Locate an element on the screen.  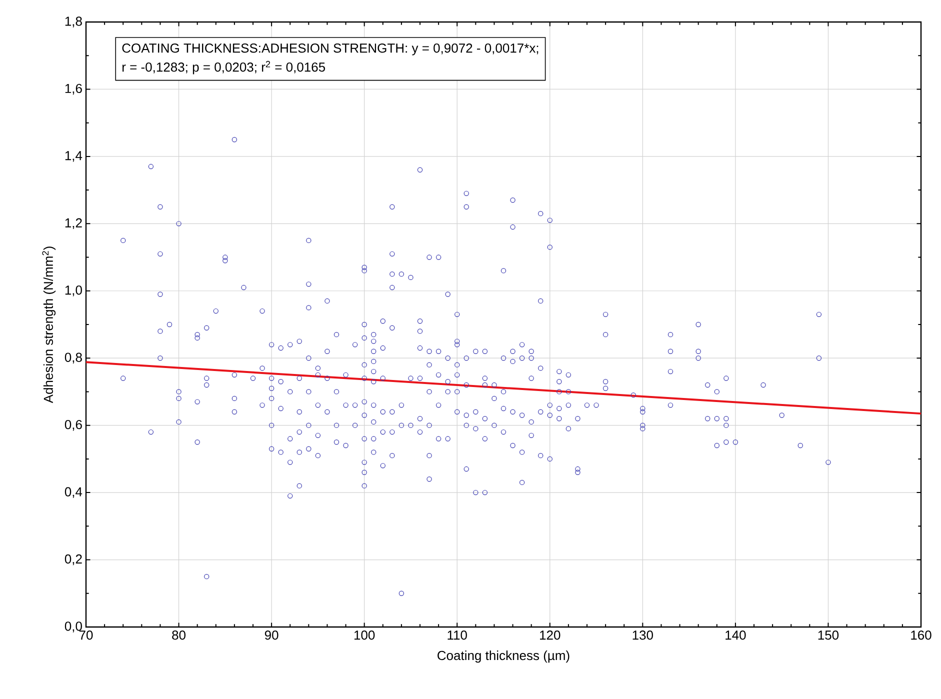
y-tick-label: 0,6 is located at coordinates (73, 425).